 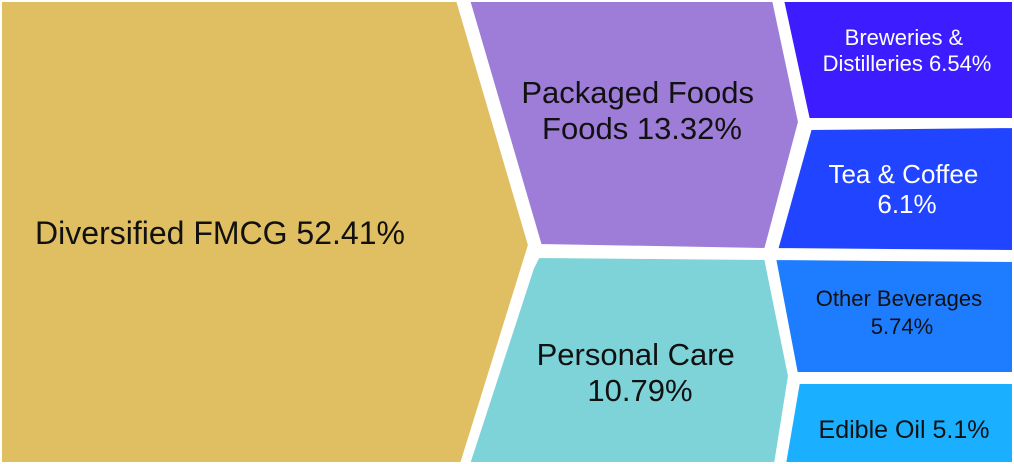 I want to click on cell-breweries-distilleries-shape, so click(x=897, y=61).